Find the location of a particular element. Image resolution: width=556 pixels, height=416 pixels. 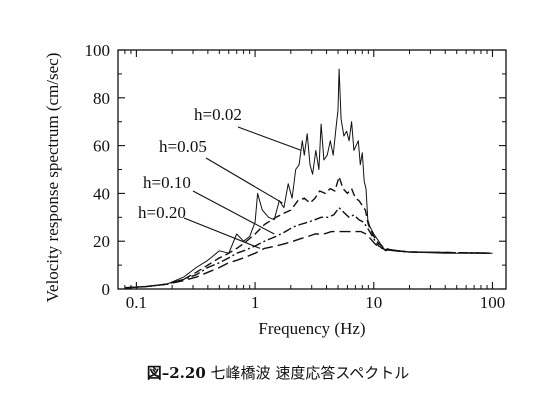

y-axis-title: Velocity response spectrum (cm/sec) is located at coordinates (52, 178).